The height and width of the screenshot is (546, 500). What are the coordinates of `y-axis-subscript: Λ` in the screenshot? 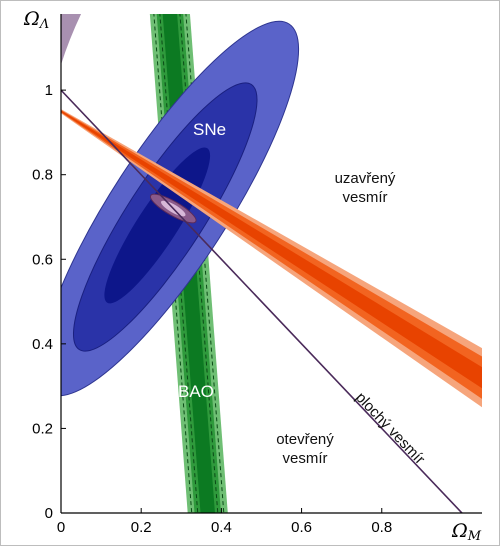 It's located at (44, 24).